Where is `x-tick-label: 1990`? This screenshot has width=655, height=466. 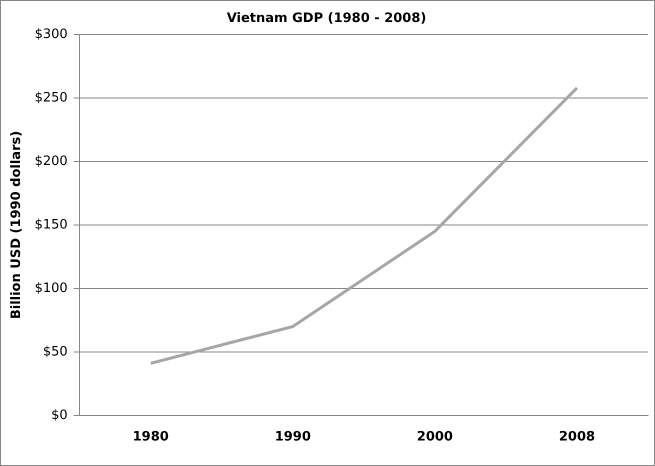
x-tick-label: 1990 is located at coordinates (292, 437).